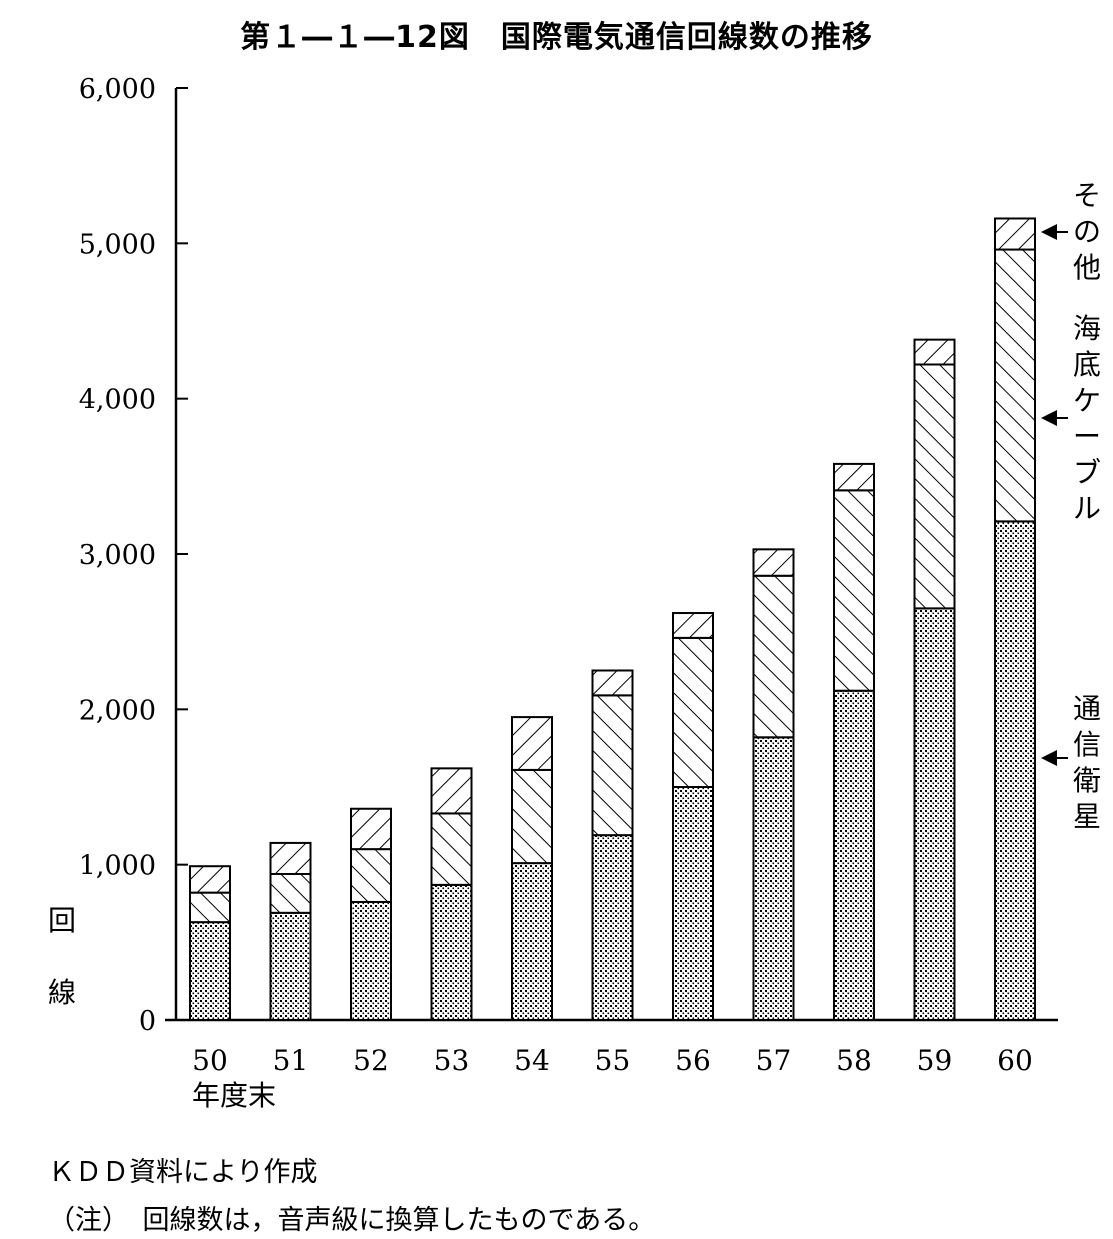 The width and height of the screenshot is (1113, 1239). What do you see at coordinates (117, 866) in the screenshot?
I see `y-tick-label: 1,000` at bounding box center [117, 866].